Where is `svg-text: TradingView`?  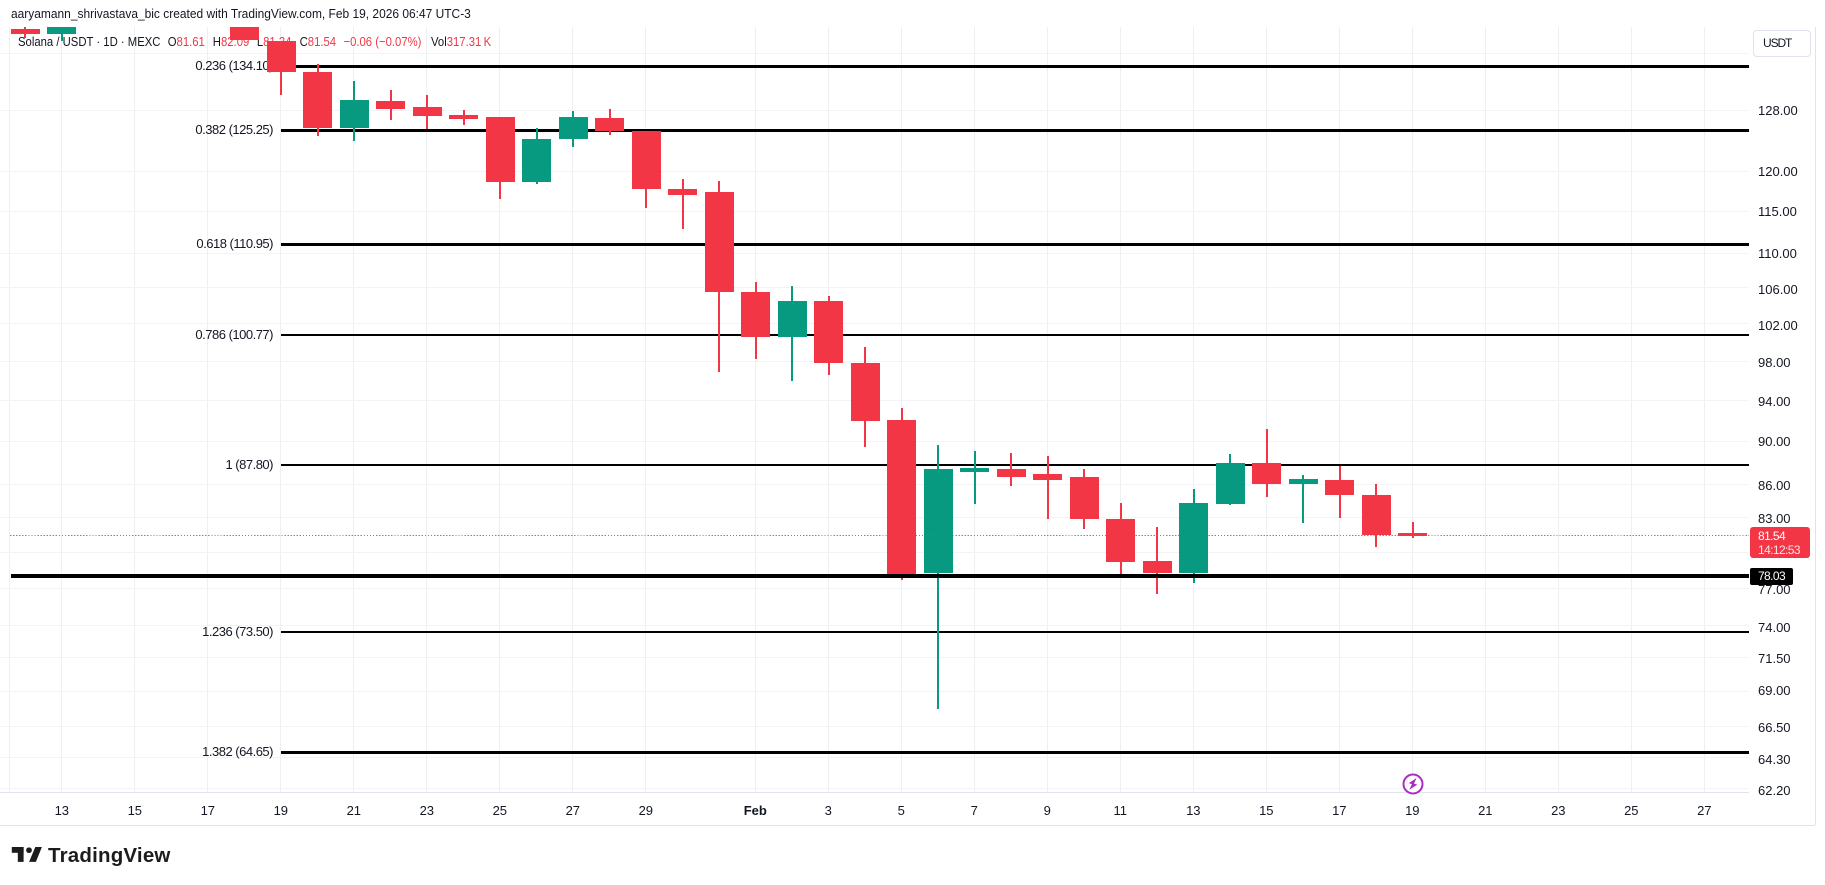
svg-text: TradingView is located at coordinates (109, 855).